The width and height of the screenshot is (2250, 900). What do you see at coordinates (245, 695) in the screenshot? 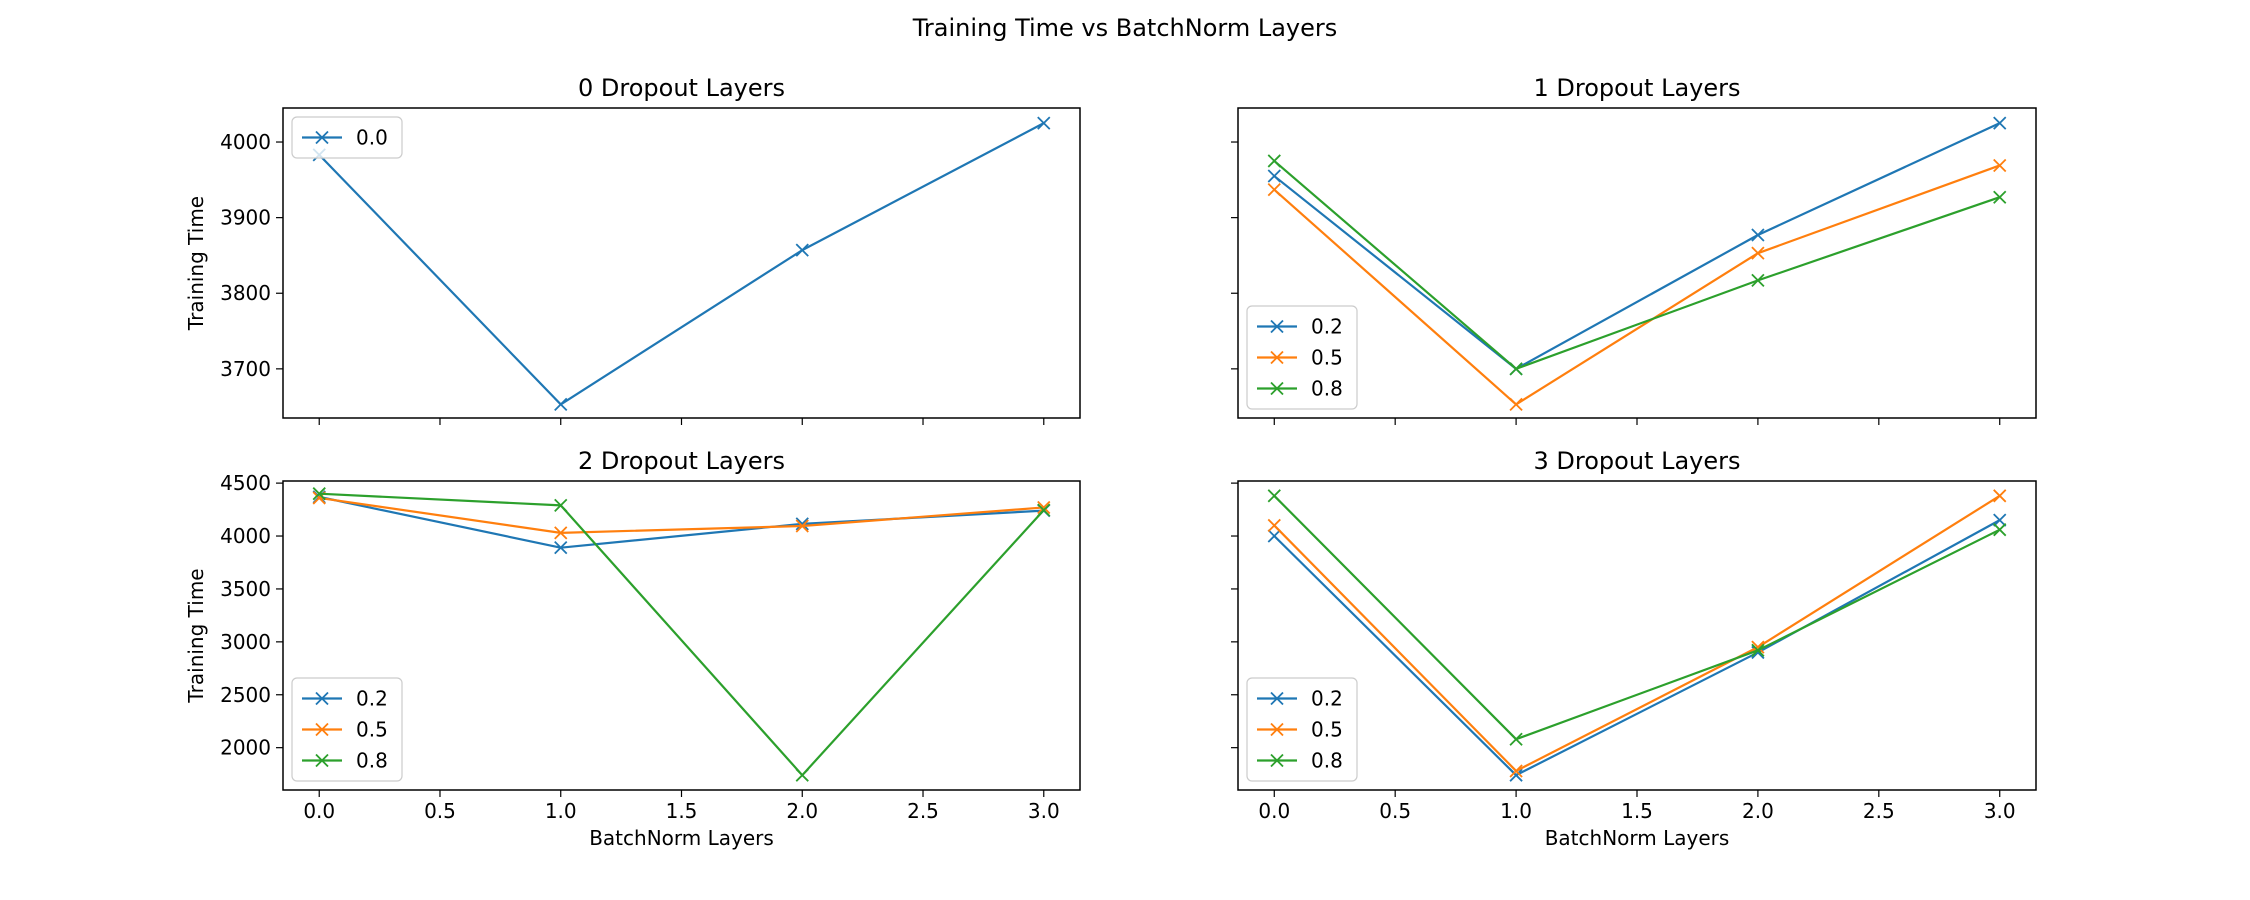
I see `y-tick-label: 2500` at bounding box center [245, 695].